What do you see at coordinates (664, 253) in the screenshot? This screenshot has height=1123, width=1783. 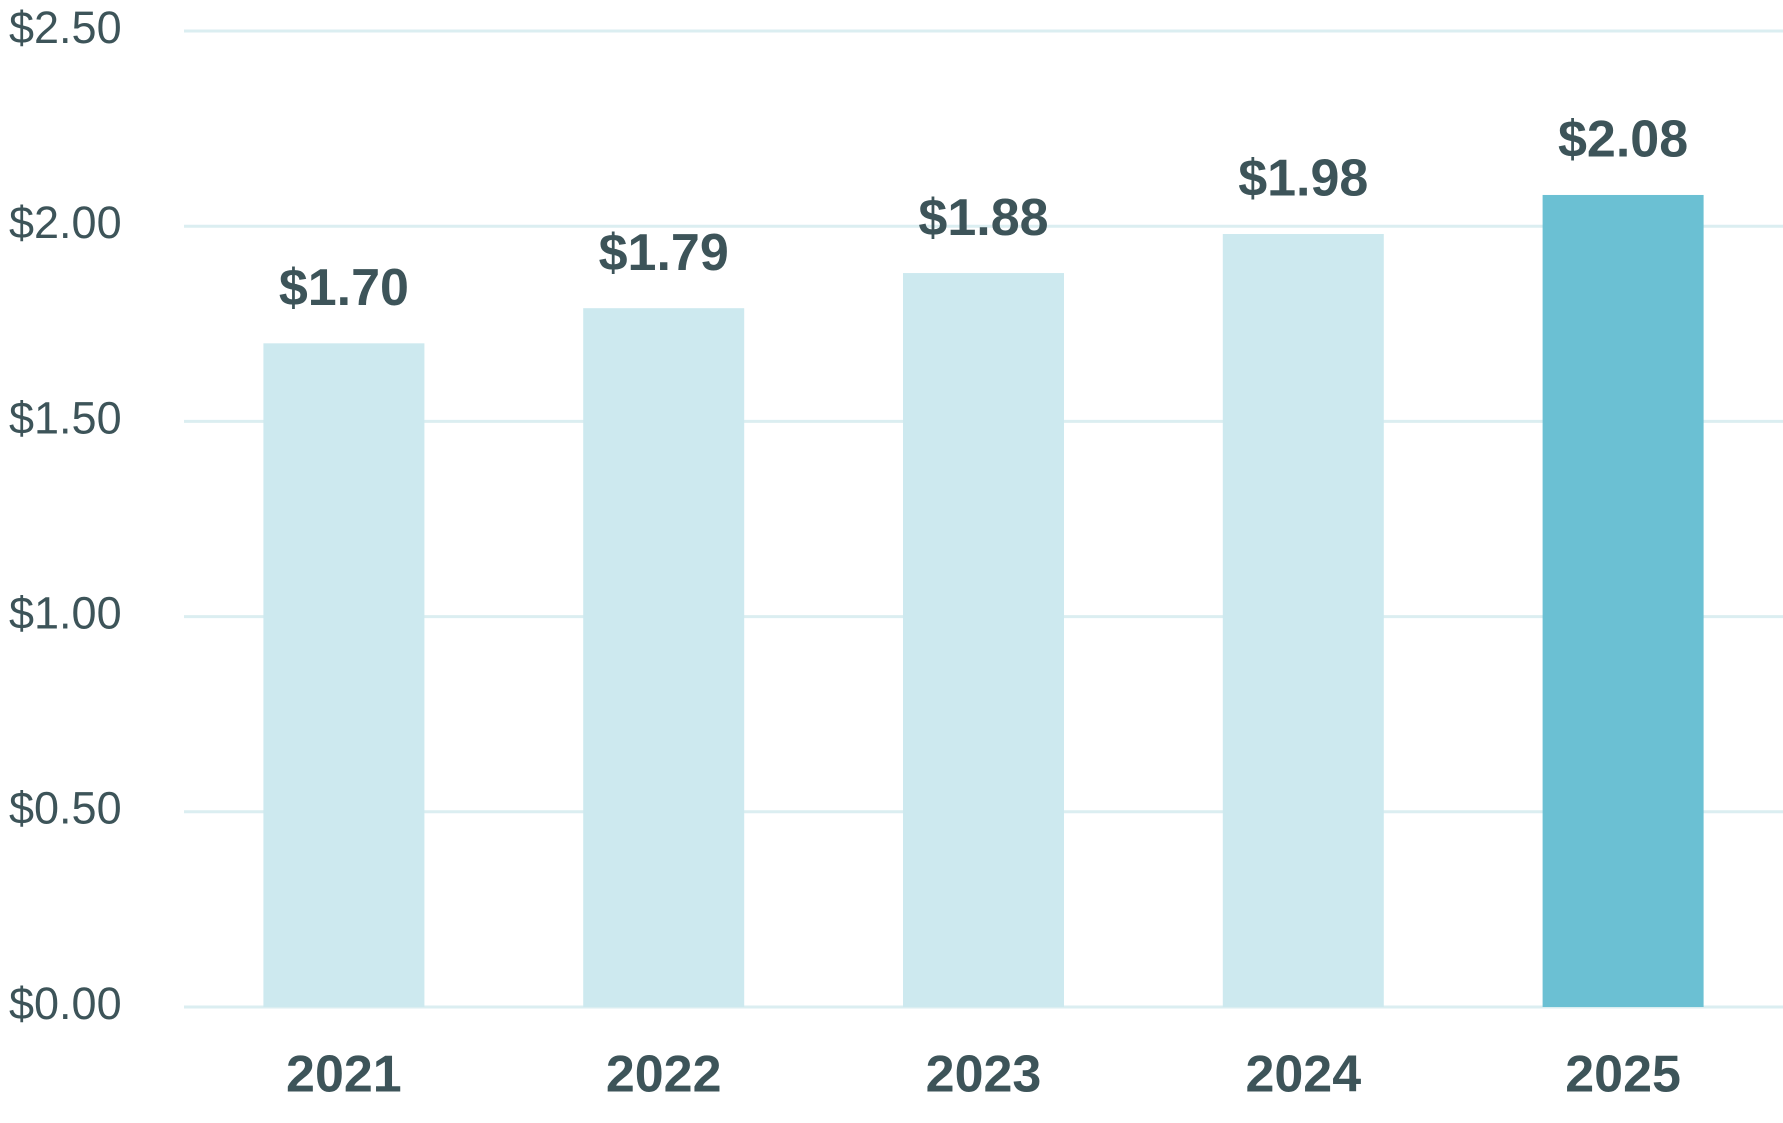 I see `value-label: $1.79` at bounding box center [664, 253].